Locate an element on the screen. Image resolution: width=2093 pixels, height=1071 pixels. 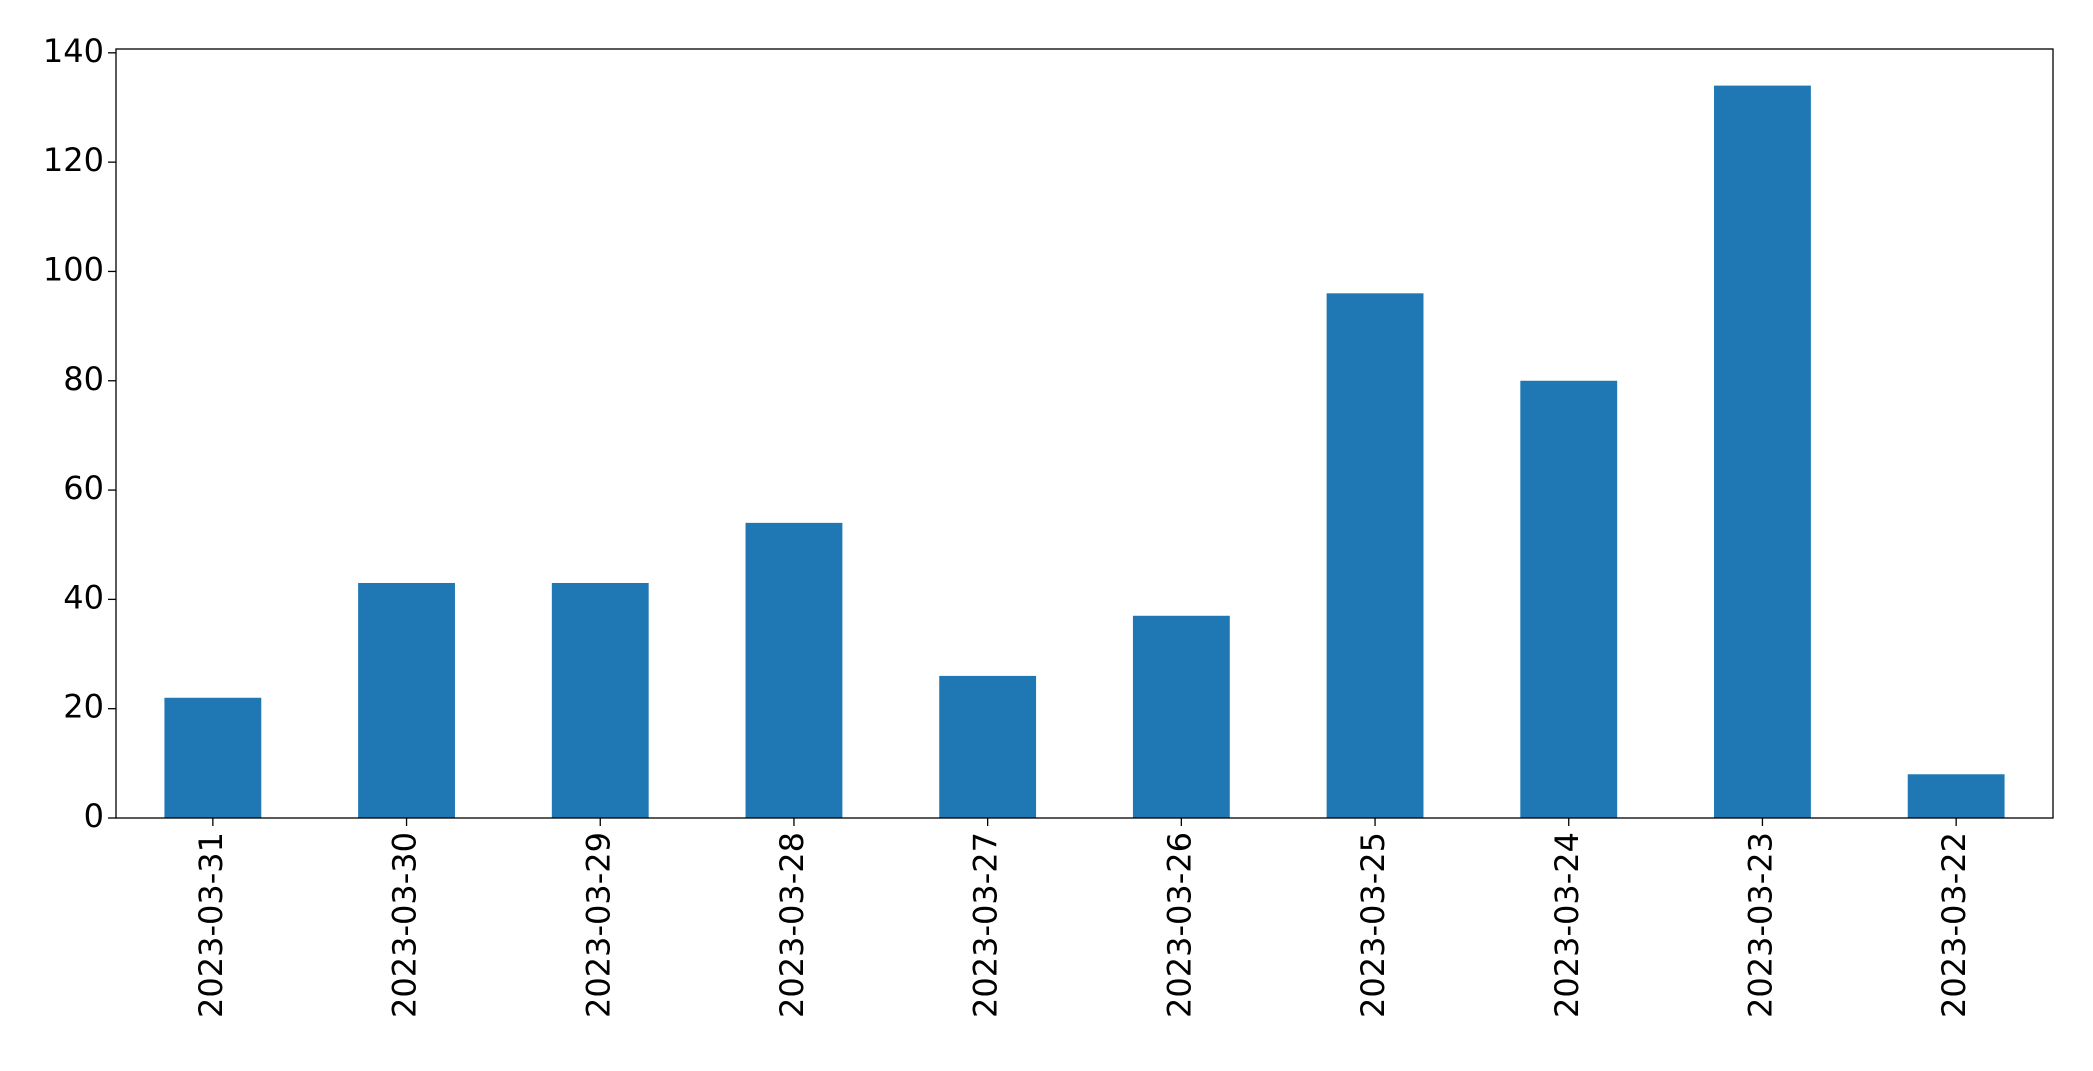
x-tick-label: 2023-03-30 is located at coordinates (405, 925).